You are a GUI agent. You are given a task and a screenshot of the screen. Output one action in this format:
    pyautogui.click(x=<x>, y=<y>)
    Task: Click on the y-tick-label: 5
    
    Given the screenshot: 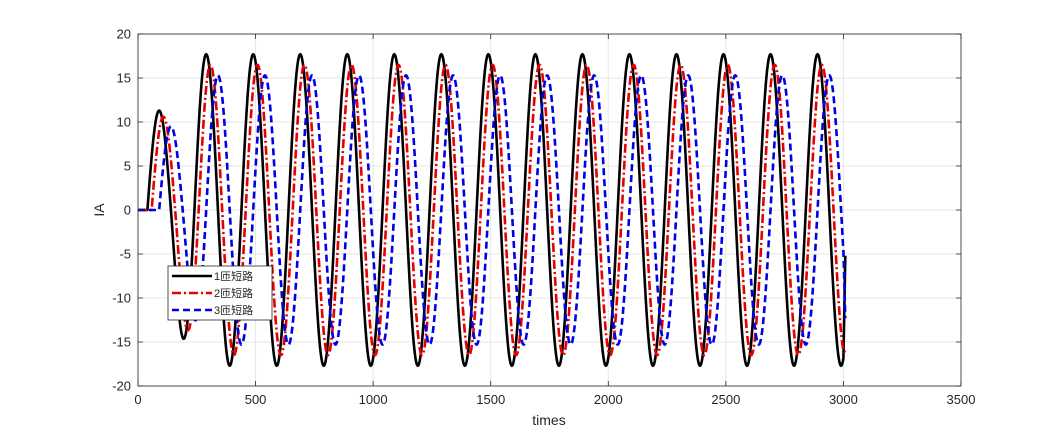 What is the action you would take?
    pyautogui.click(x=127, y=166)
    